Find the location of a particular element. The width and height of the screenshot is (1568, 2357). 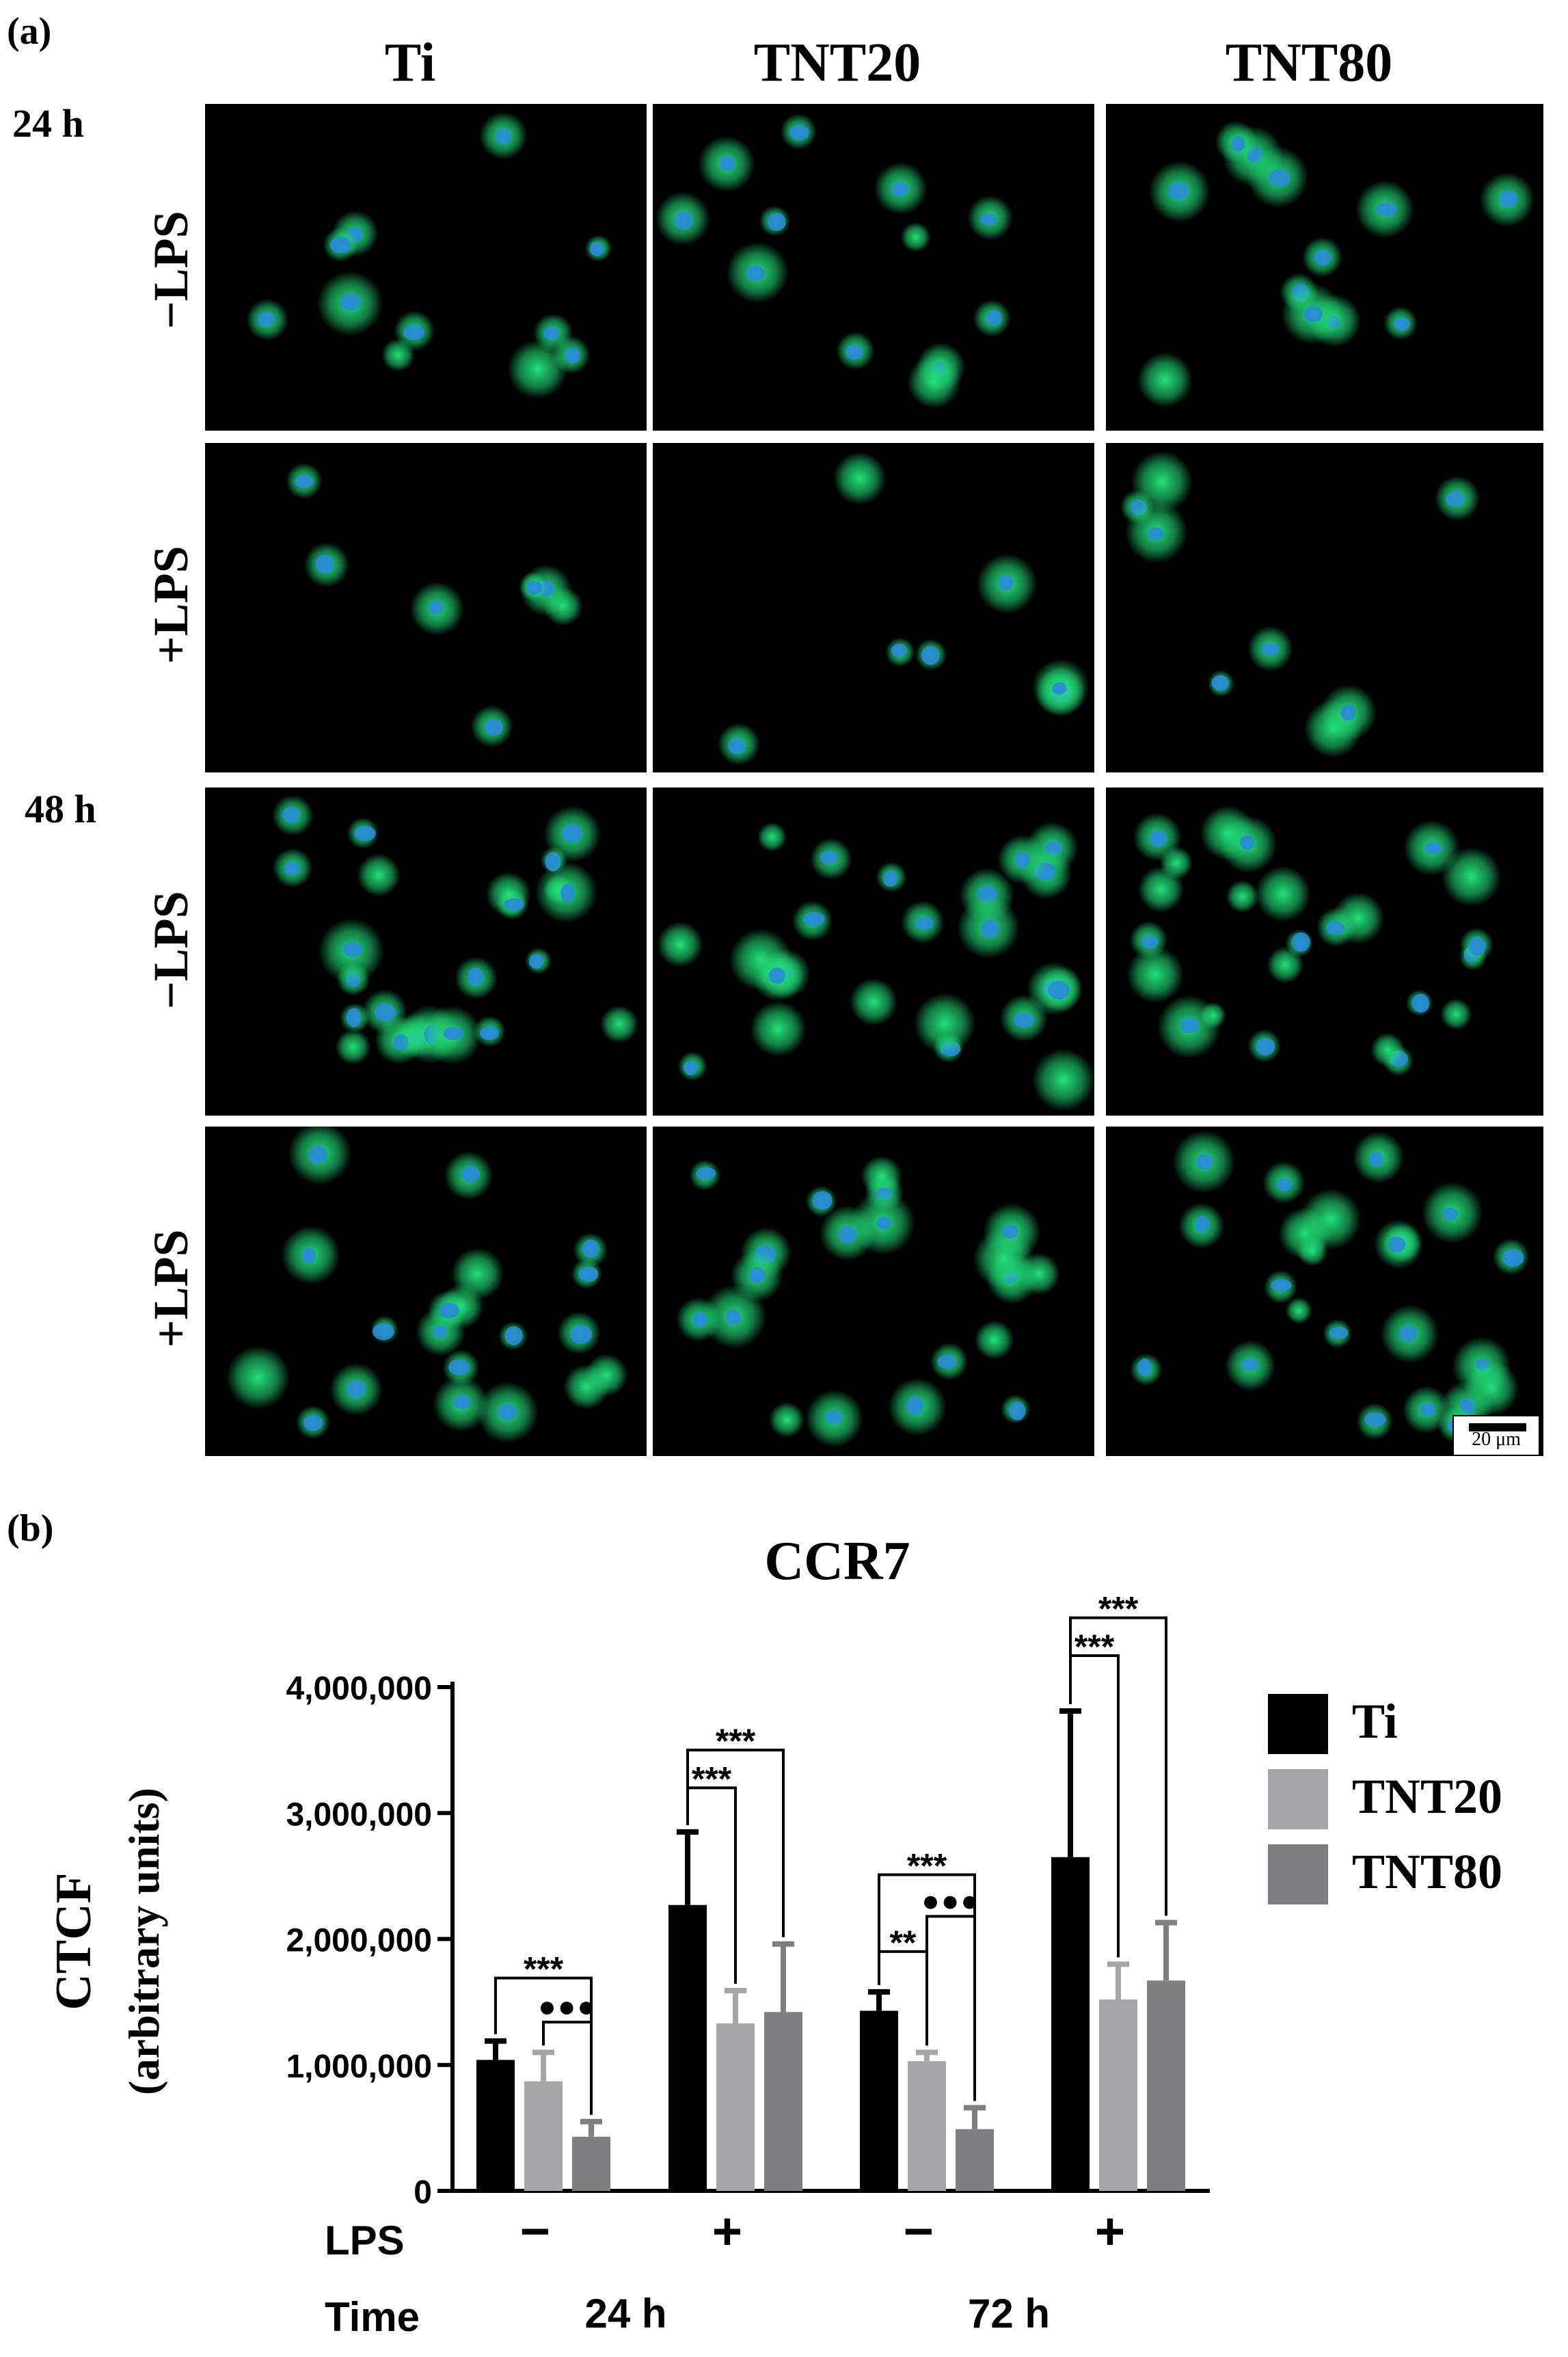

y-tick-label: 3,000,000 is located at coordinates (359, 1814).